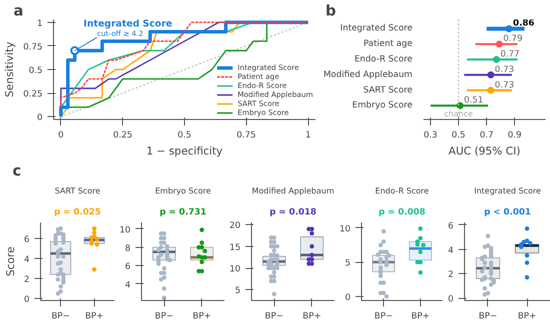 This screenshot has height=324, width=550. I want to click on chart-title: Embryo Score, so click(183, 191).